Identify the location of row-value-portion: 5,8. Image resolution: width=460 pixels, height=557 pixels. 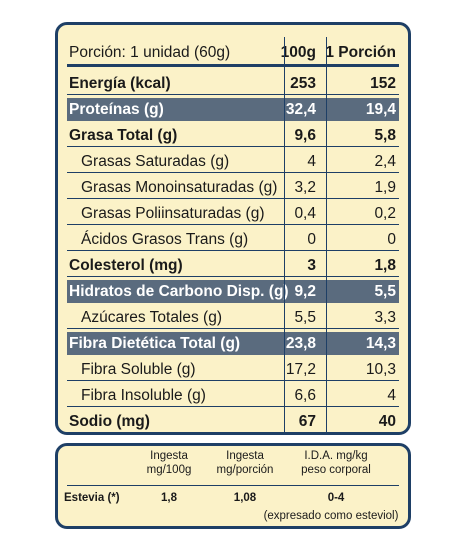
(385, 135).